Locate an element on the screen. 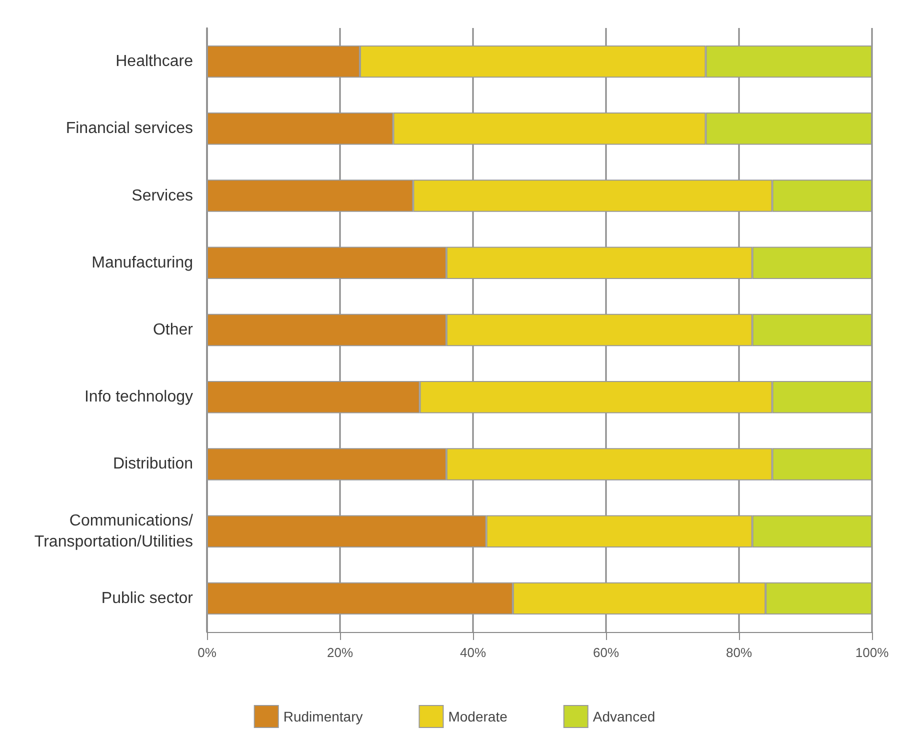 The image size is (909, 749). y-tick-label: Communications/ Transportation/Utilities is located at coordinates (114, 531).